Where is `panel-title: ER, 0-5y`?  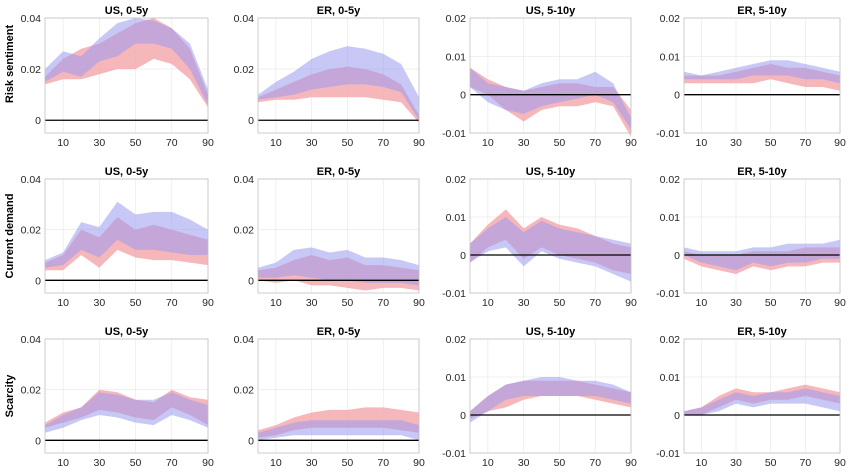
panel-title: ER, 0-5y is located at coordinates (339, 11).